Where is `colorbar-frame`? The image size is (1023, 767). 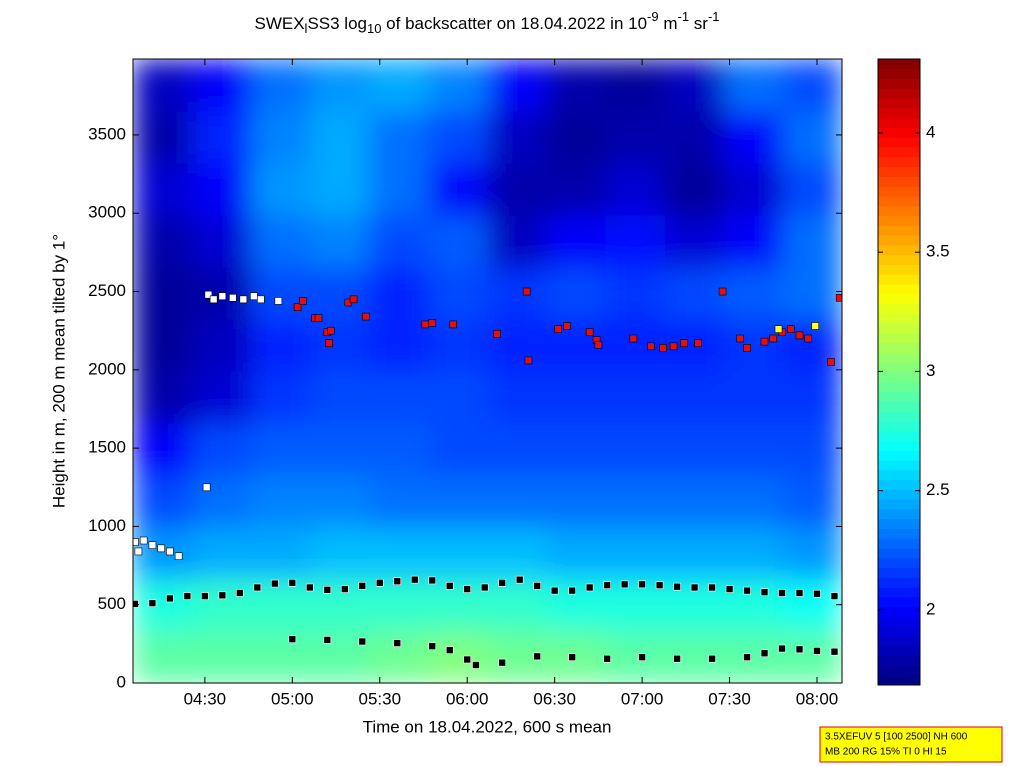 colorbar-frame is located at coordinates (899, 372).